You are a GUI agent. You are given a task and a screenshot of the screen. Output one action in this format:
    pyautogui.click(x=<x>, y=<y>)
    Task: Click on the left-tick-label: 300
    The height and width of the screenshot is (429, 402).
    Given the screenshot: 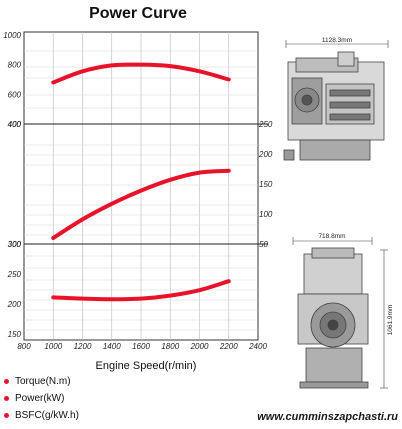 What is the action you would take?
    pyautogui.click(x=15, y=244)
    